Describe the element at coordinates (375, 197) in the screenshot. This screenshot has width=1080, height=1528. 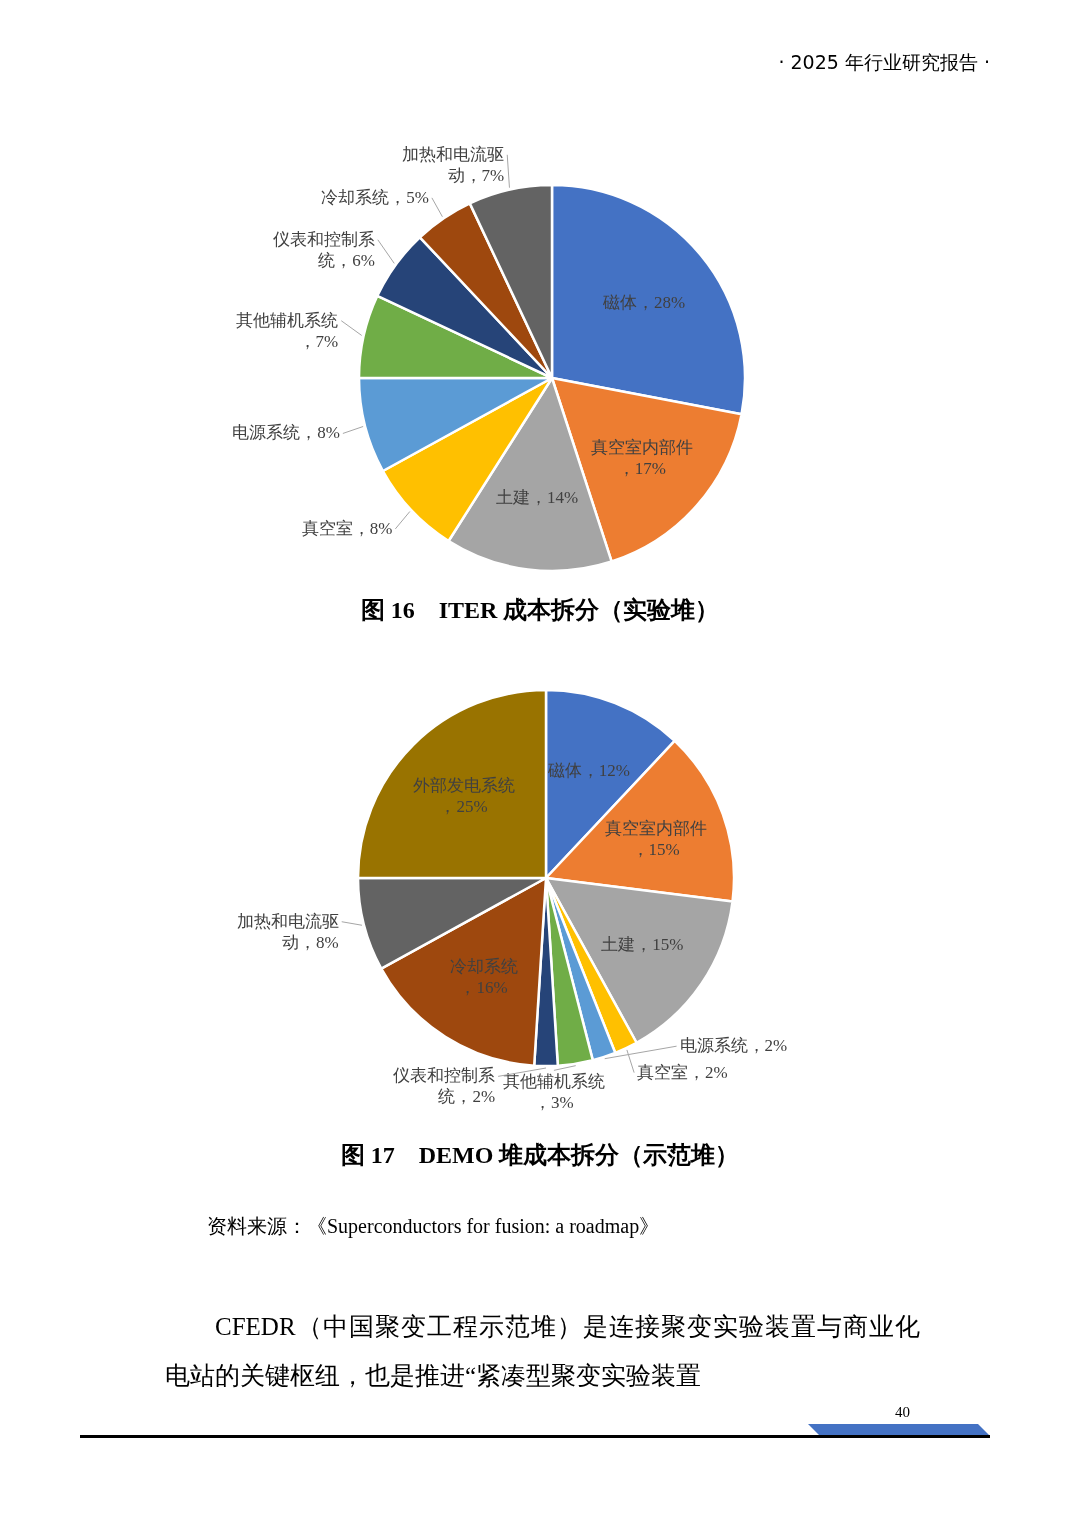
I see `slice-label: 冷却系统，5%` at that location.